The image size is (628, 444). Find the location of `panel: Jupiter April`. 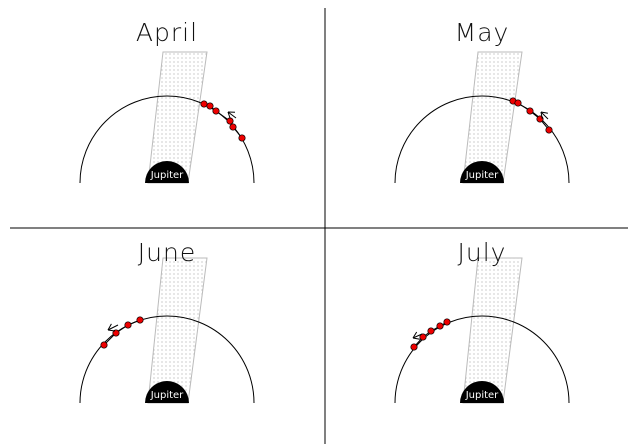

panel: Jupiter April is located at coordinates (167, 101).